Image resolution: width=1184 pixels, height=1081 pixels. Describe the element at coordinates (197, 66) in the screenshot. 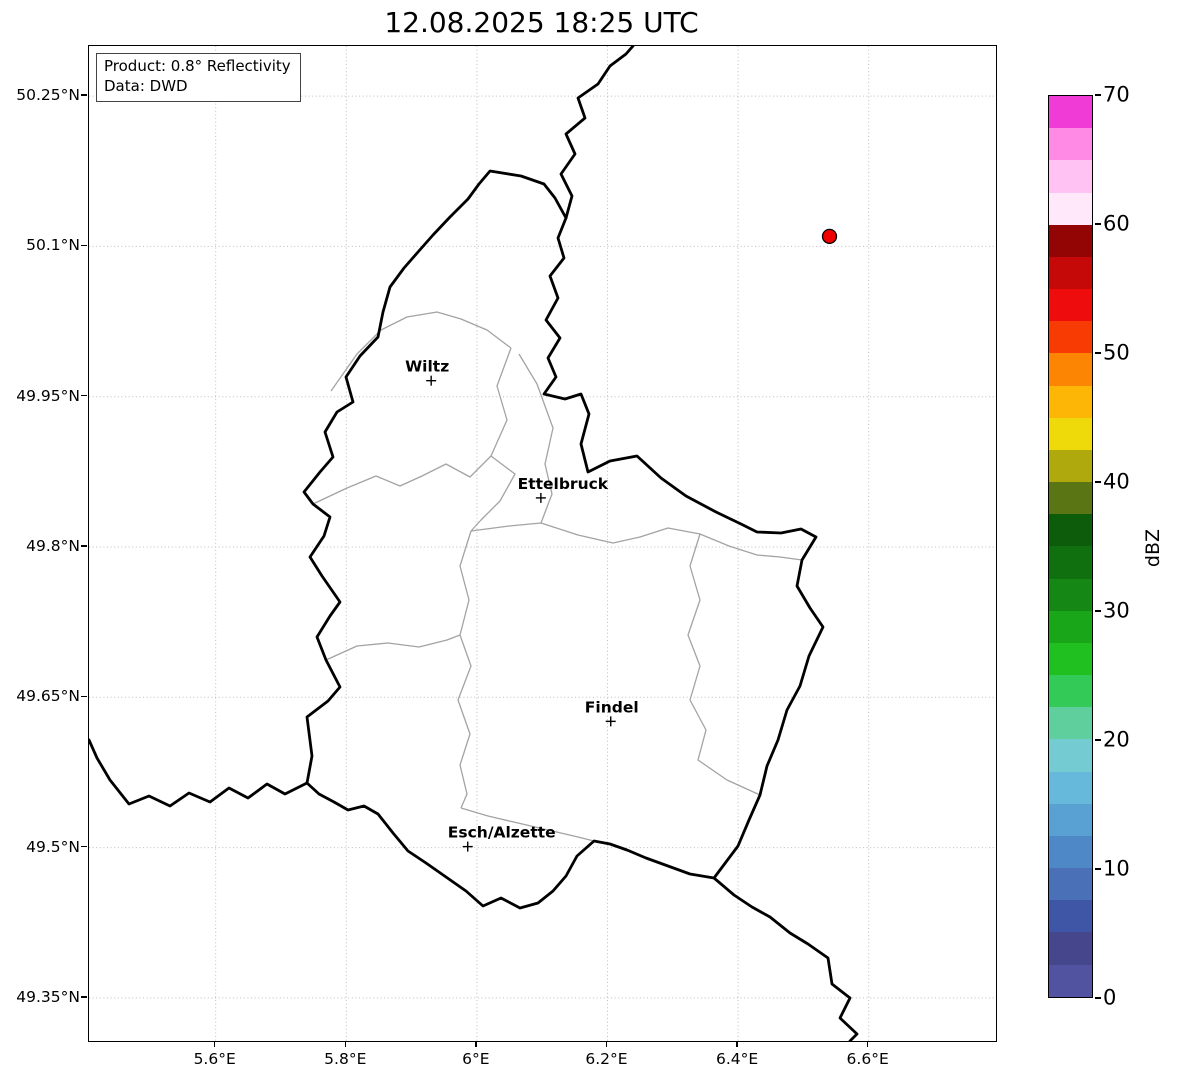

I see `info-box-product-line: Product: 0.8° Reflectivity` at that location.